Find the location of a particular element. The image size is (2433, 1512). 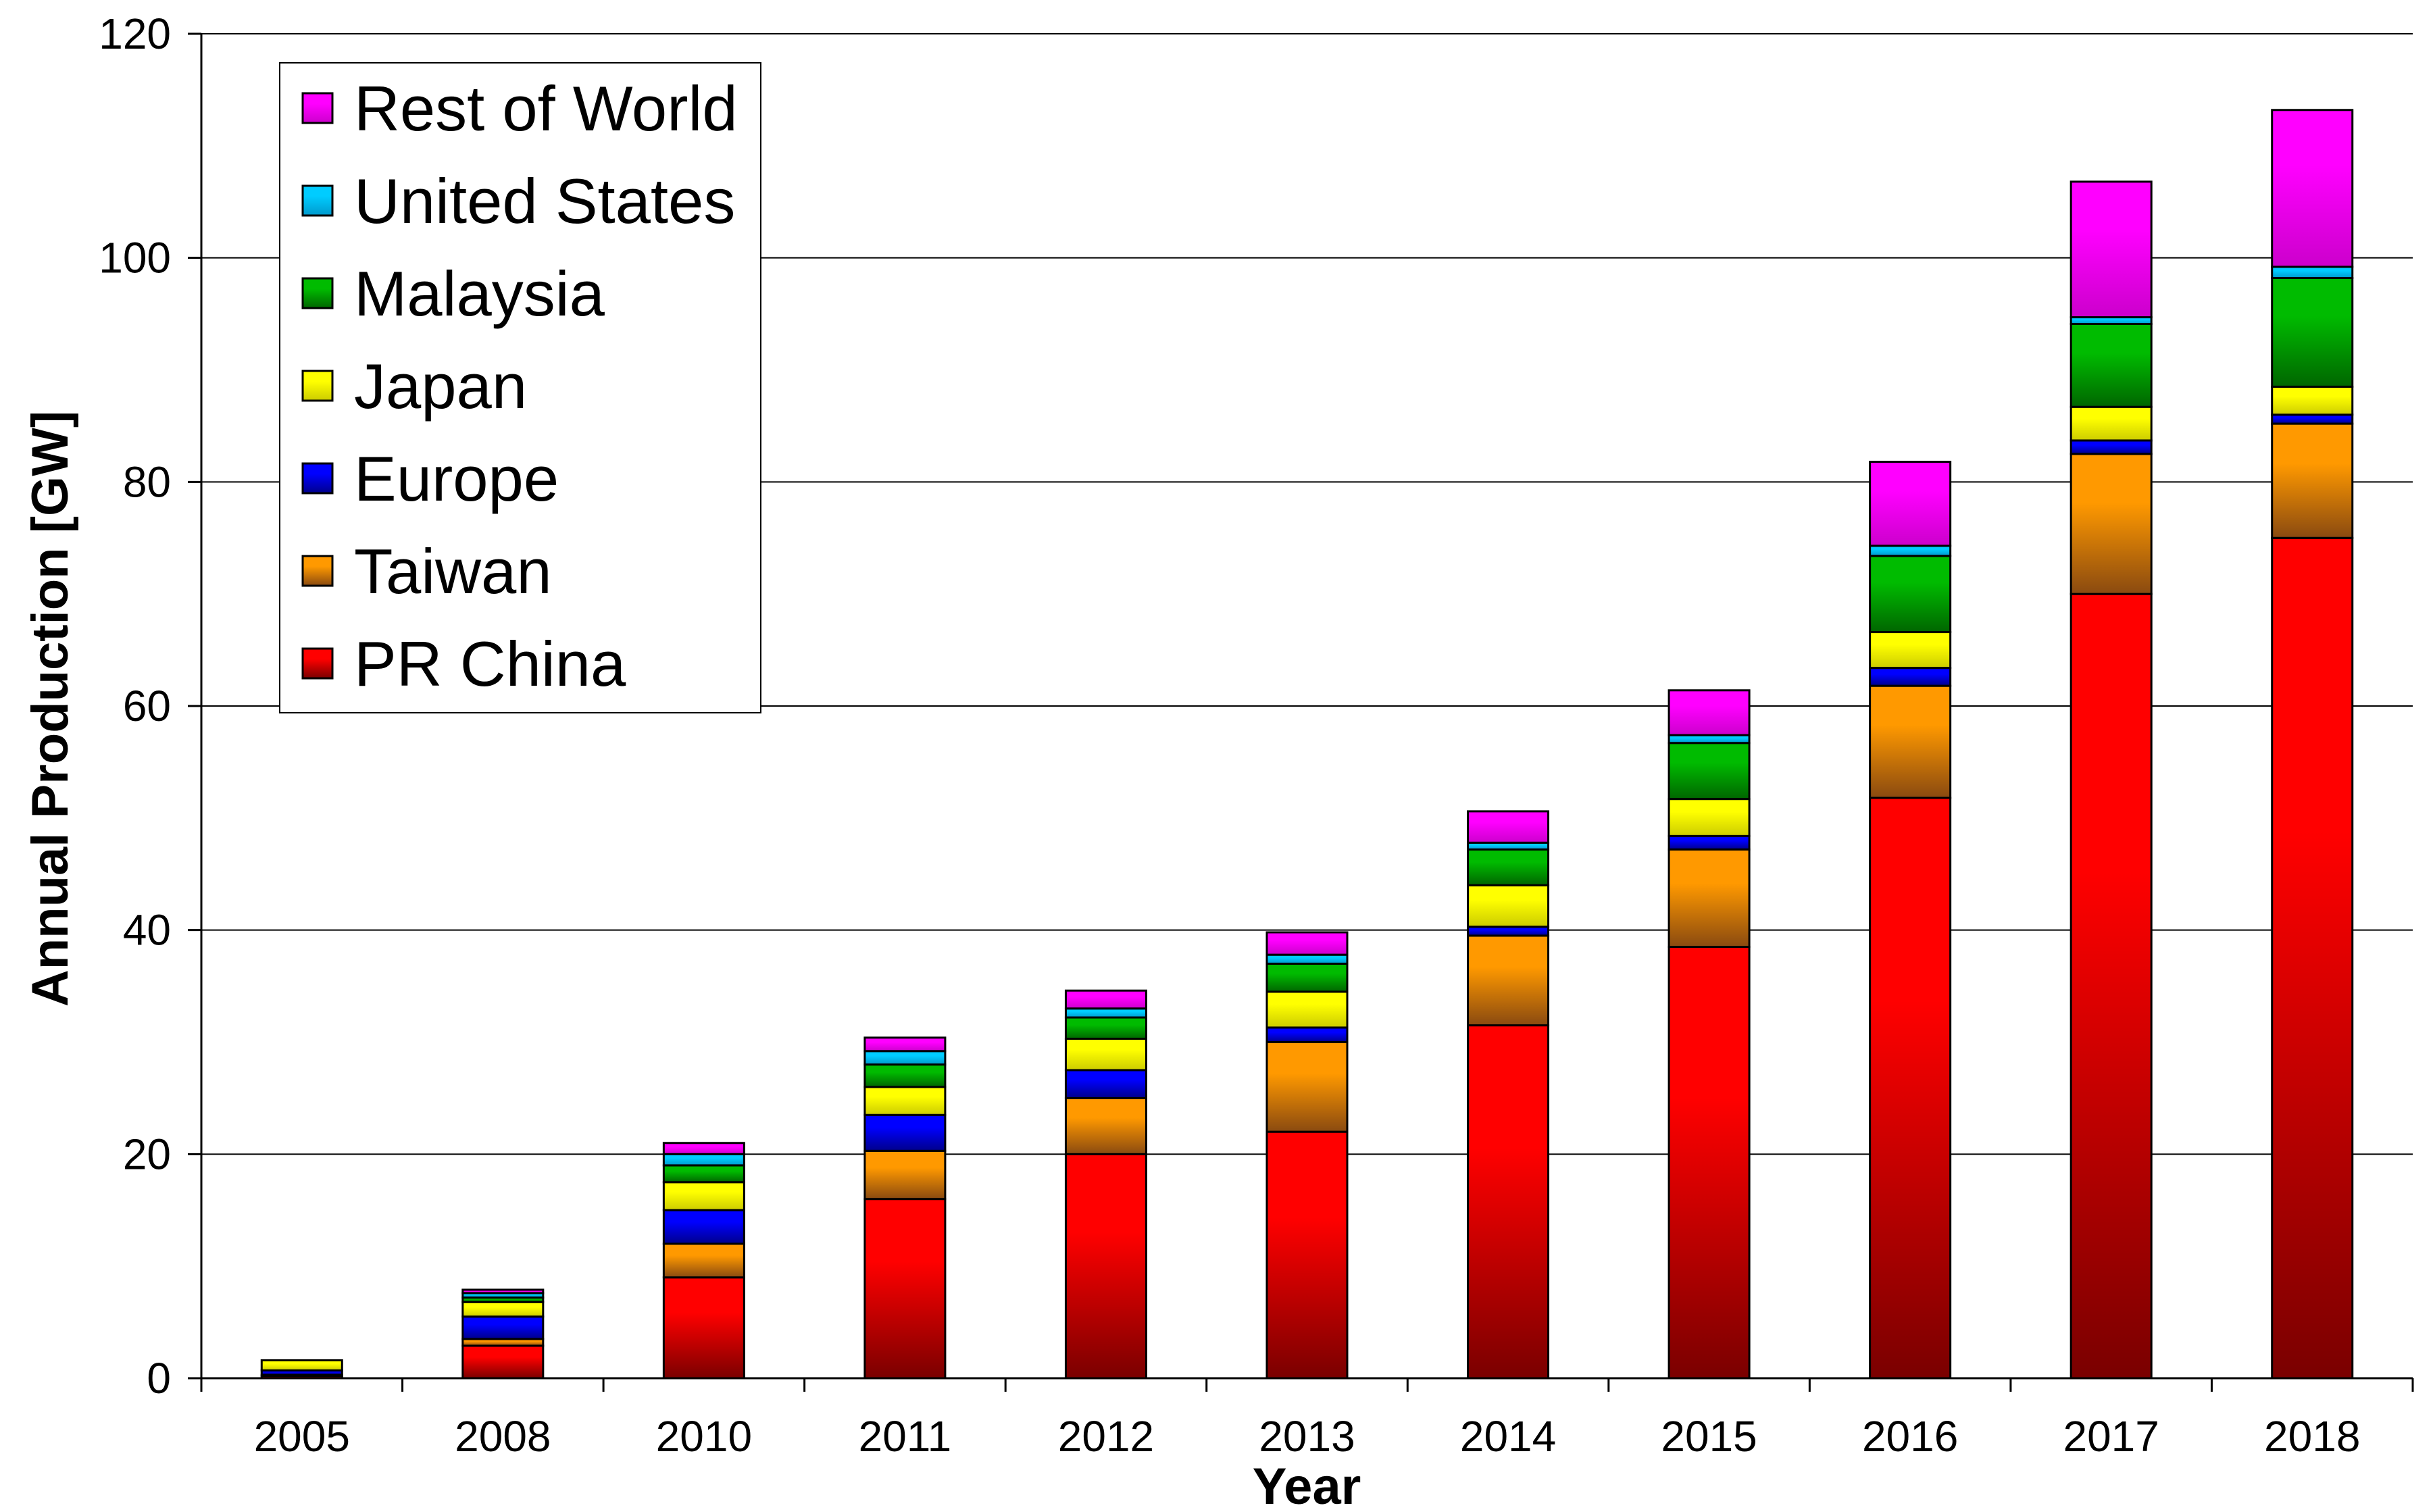

y-tick-label: 80 is located at coordinates (147, 481).